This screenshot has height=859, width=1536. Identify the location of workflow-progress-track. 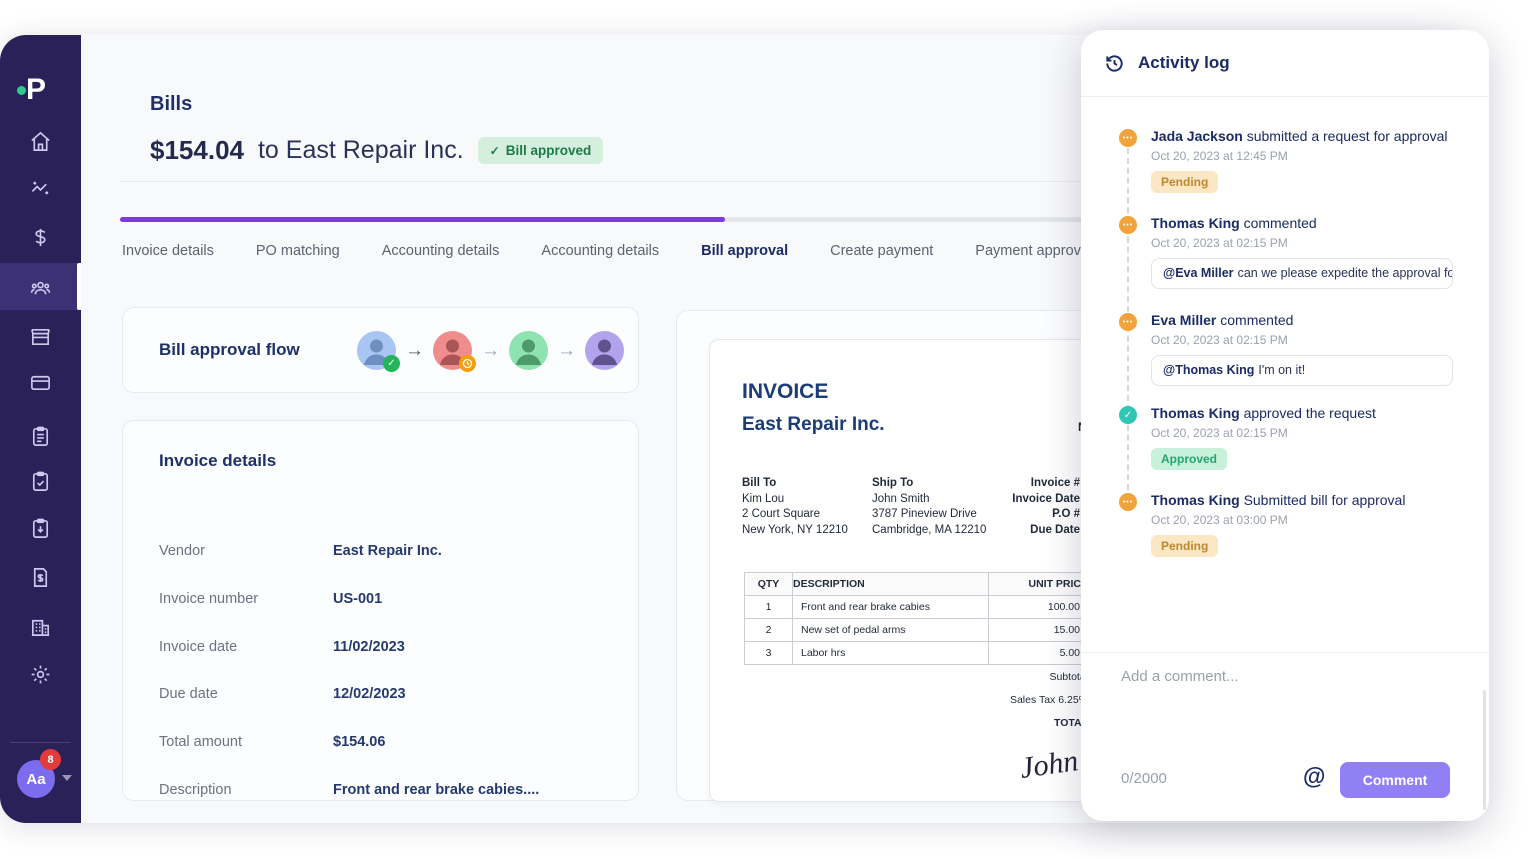
(602, 219).